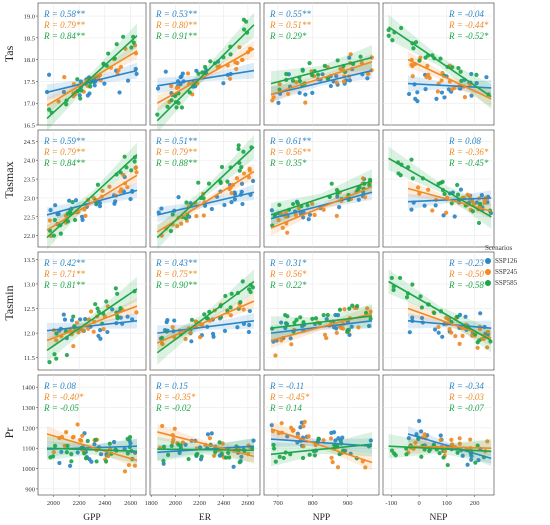 This screenshot has height=525, width=550. I want to click on column-label-er: ER, so click(205, 518).